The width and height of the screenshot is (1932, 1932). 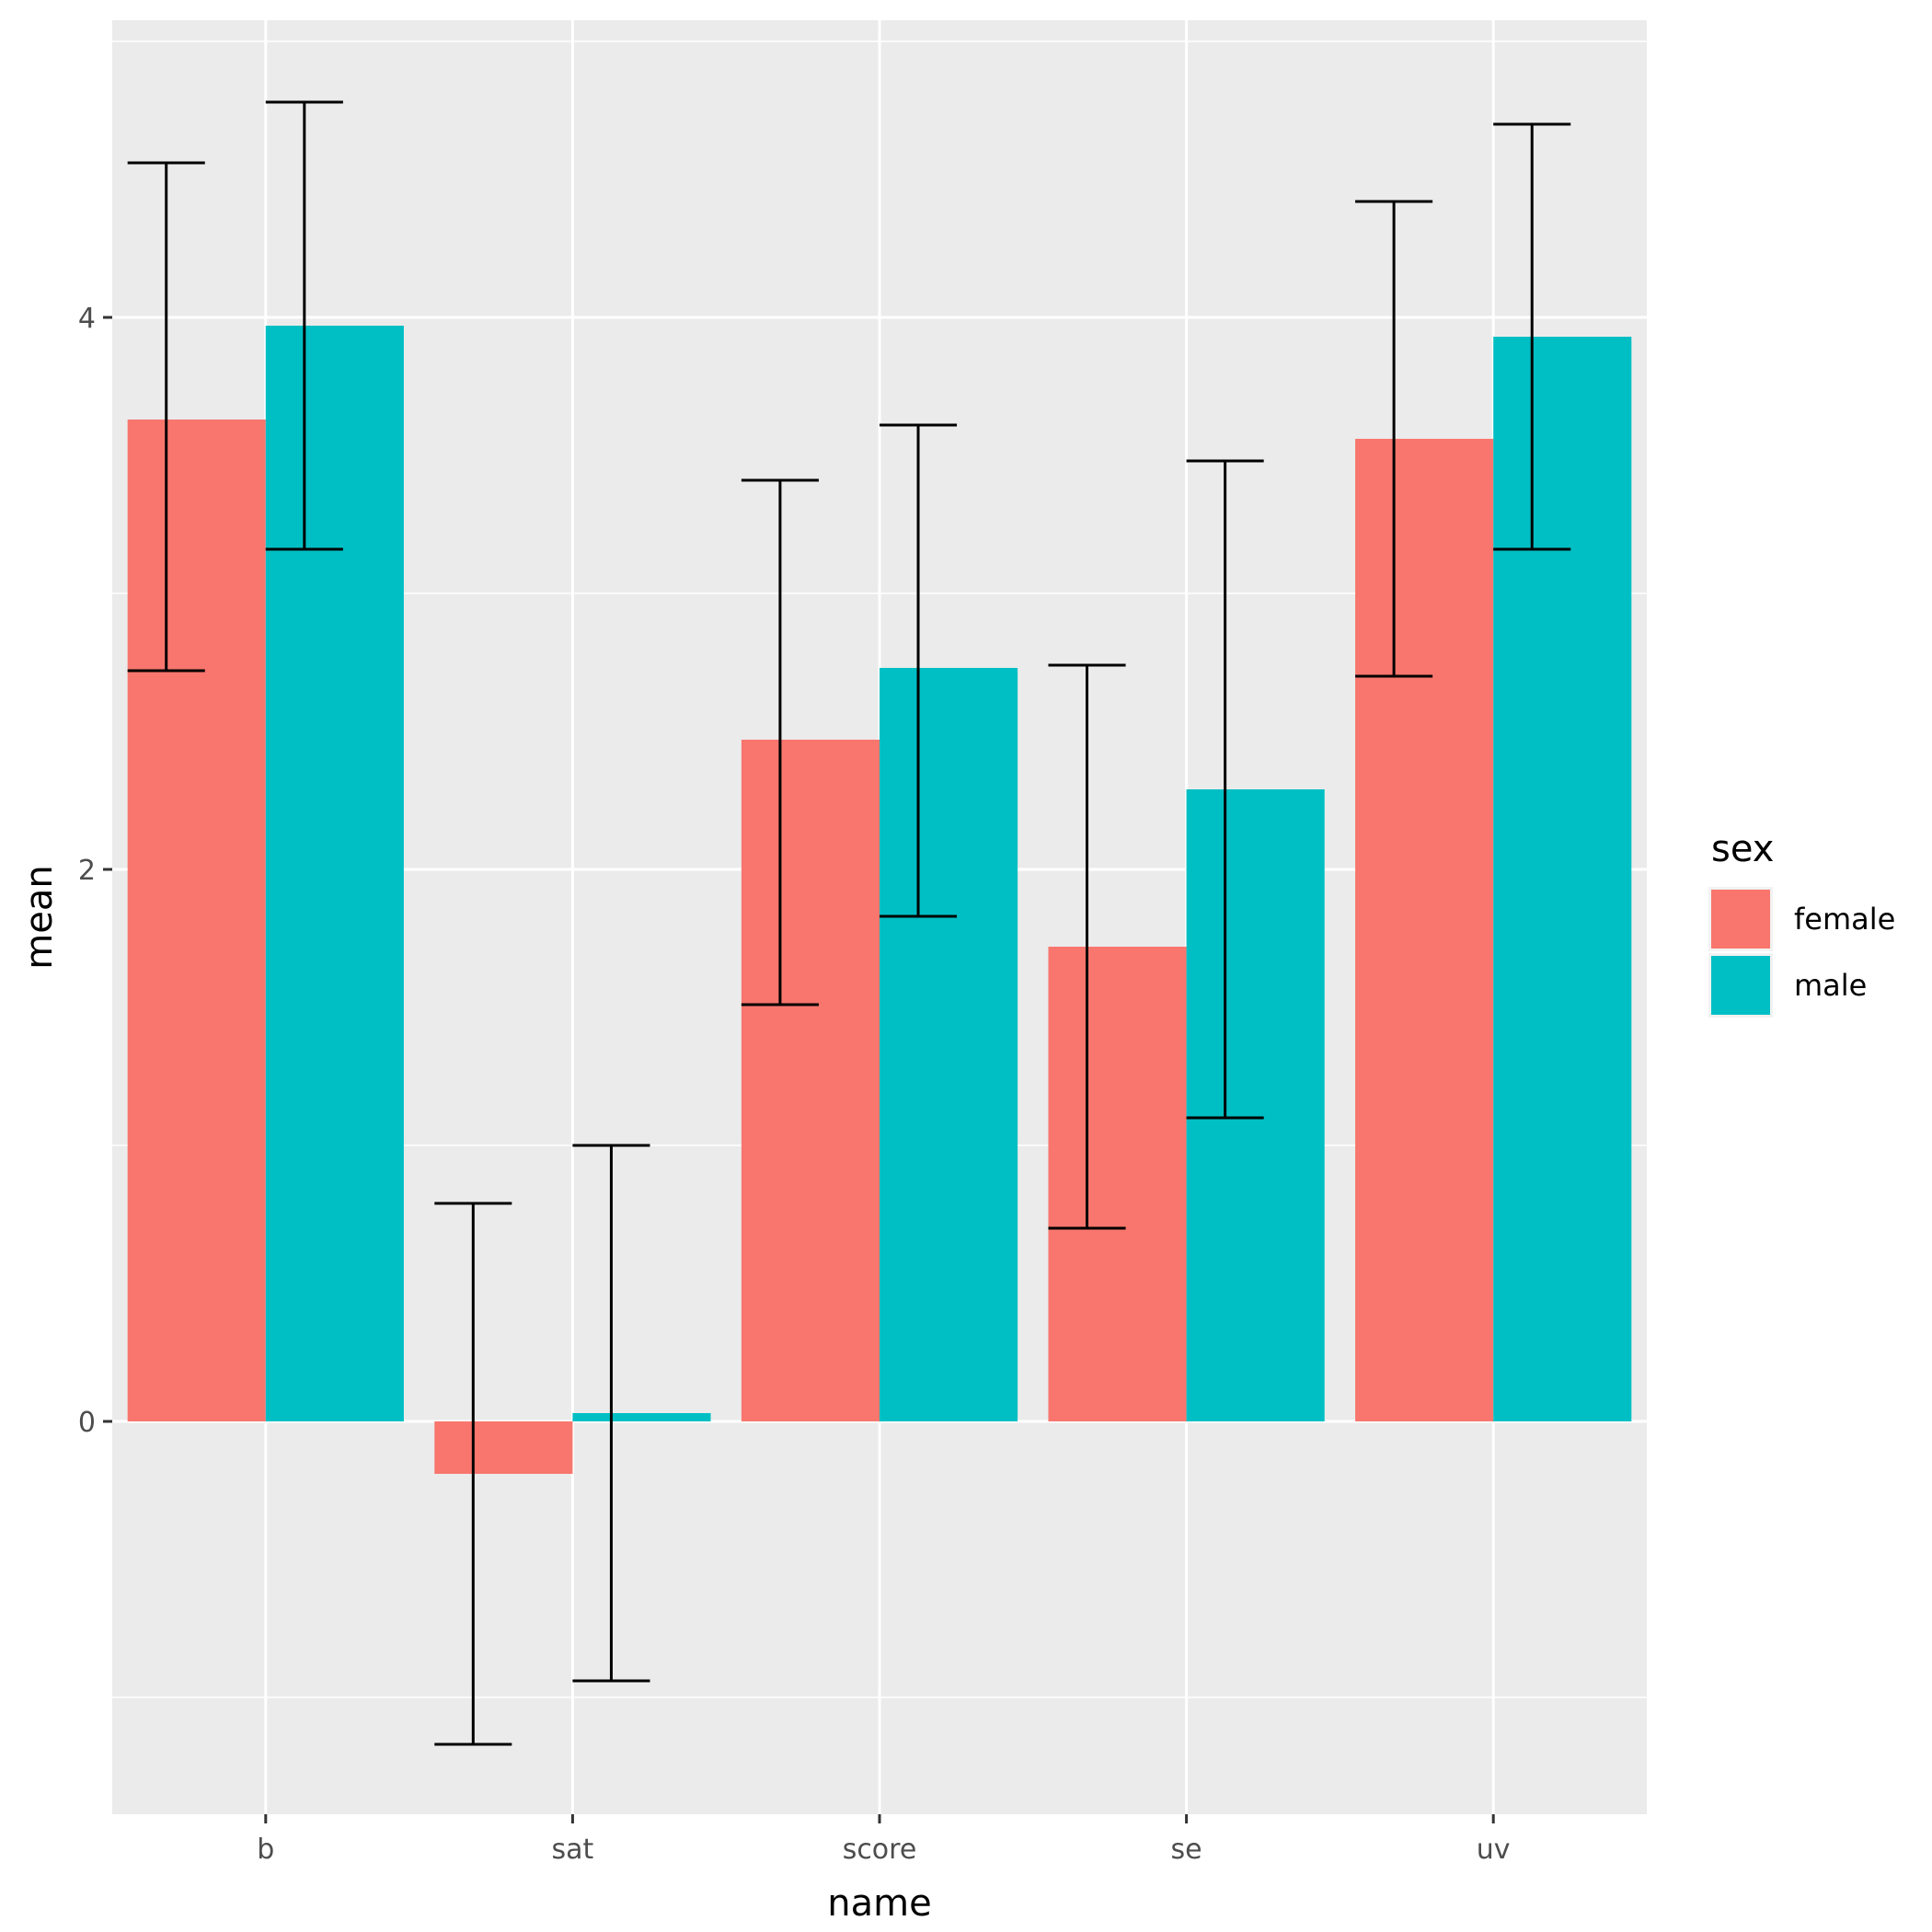 I want to click on legend-item-male: male, so click(x=1787, y=985).